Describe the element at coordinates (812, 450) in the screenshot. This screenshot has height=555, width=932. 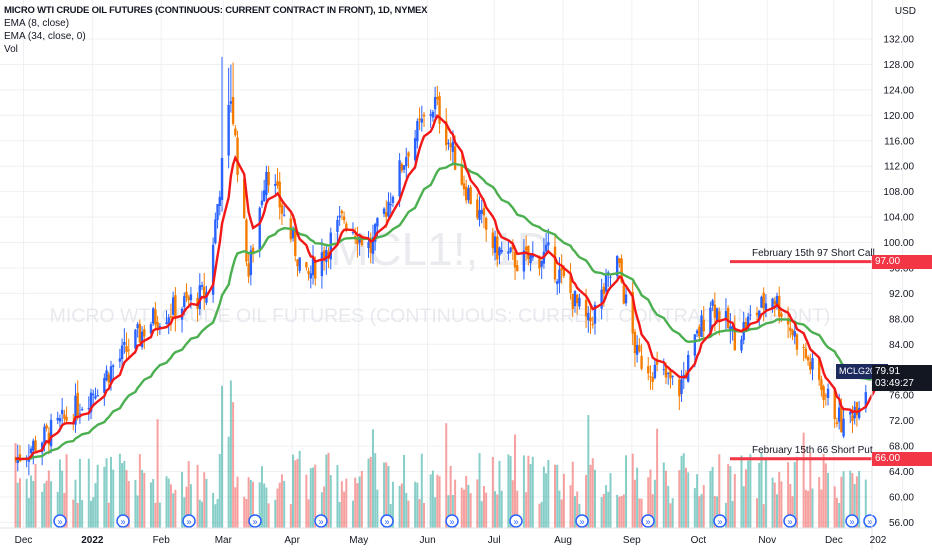
I see `annotation-label-short-put: February 15th 66 Short Put` at that location.